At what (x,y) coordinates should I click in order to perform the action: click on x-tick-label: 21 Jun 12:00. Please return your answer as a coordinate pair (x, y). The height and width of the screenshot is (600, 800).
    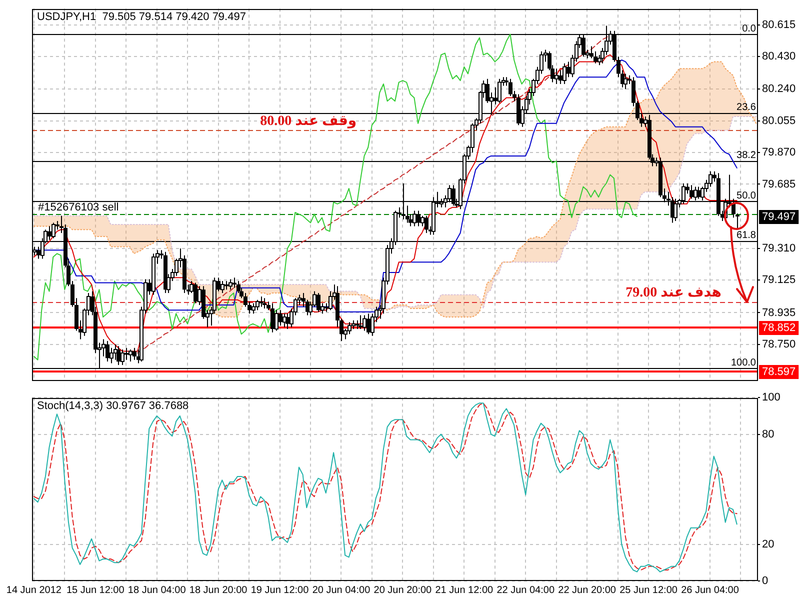
    Looking at the image, I should click on (464, 590).